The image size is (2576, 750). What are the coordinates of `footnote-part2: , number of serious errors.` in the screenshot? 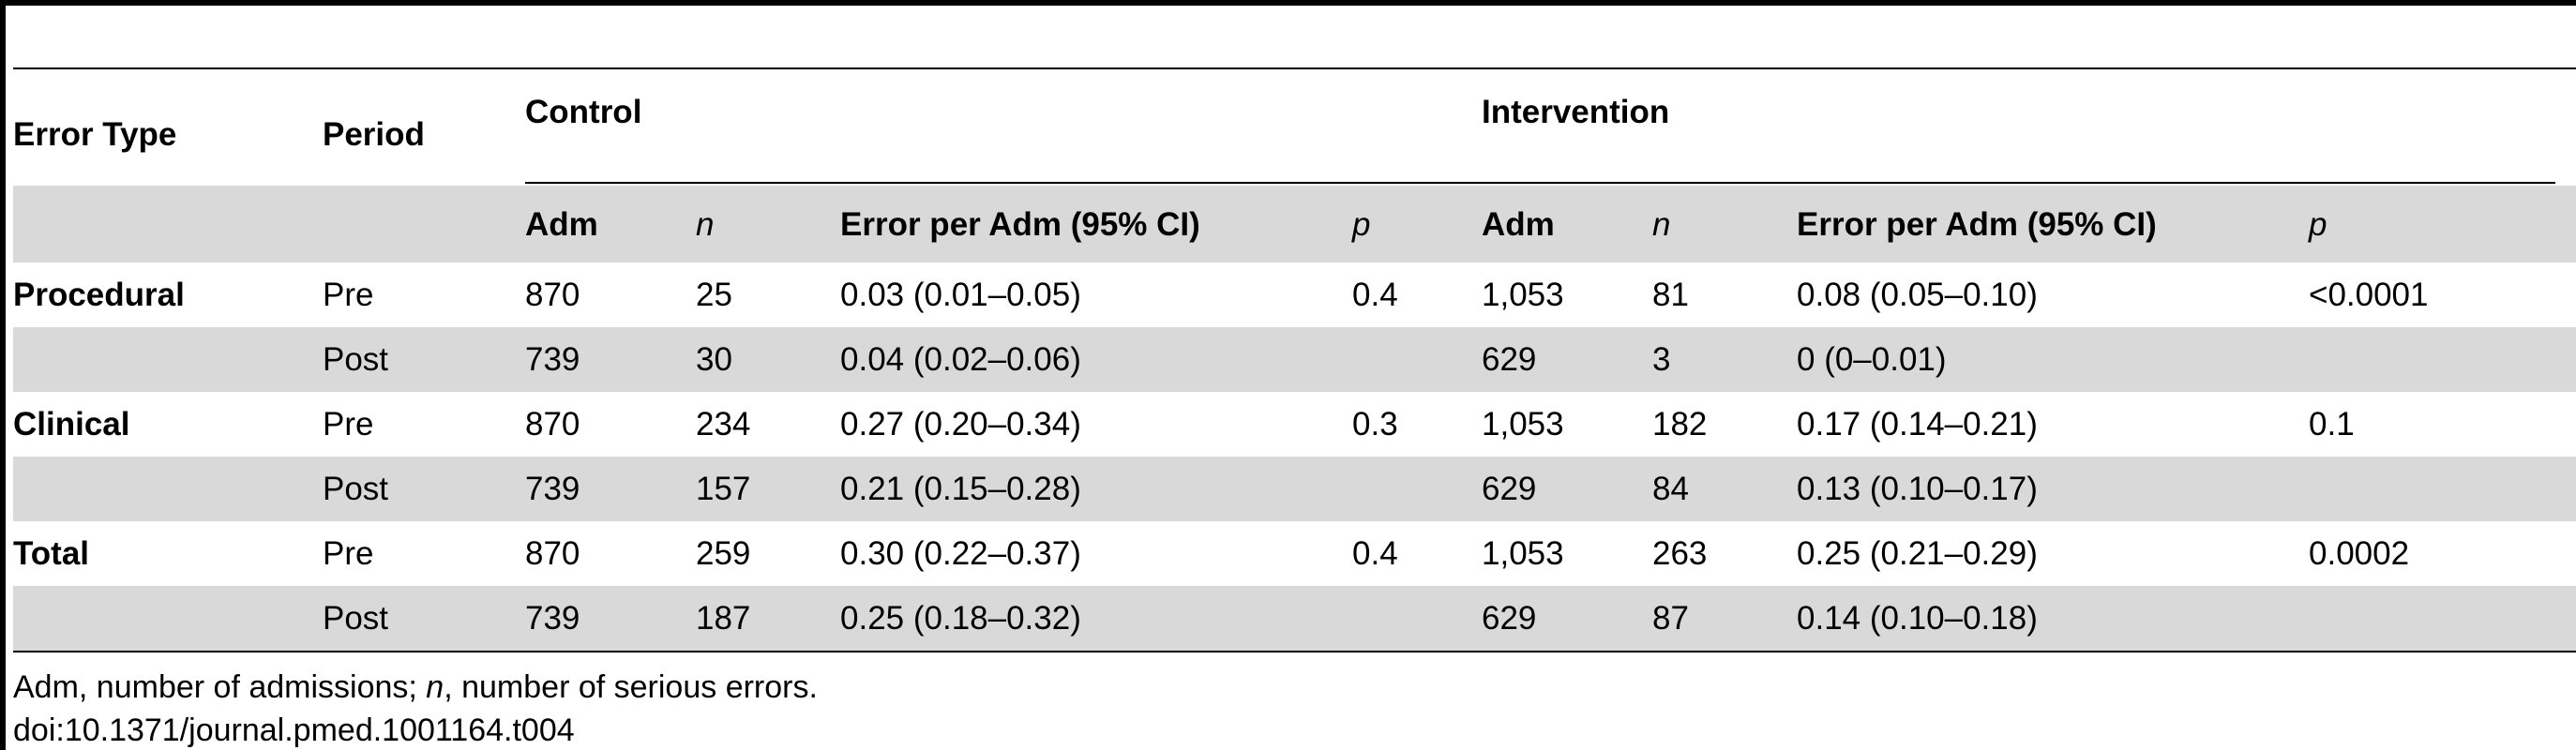 It's located at (631, 687).